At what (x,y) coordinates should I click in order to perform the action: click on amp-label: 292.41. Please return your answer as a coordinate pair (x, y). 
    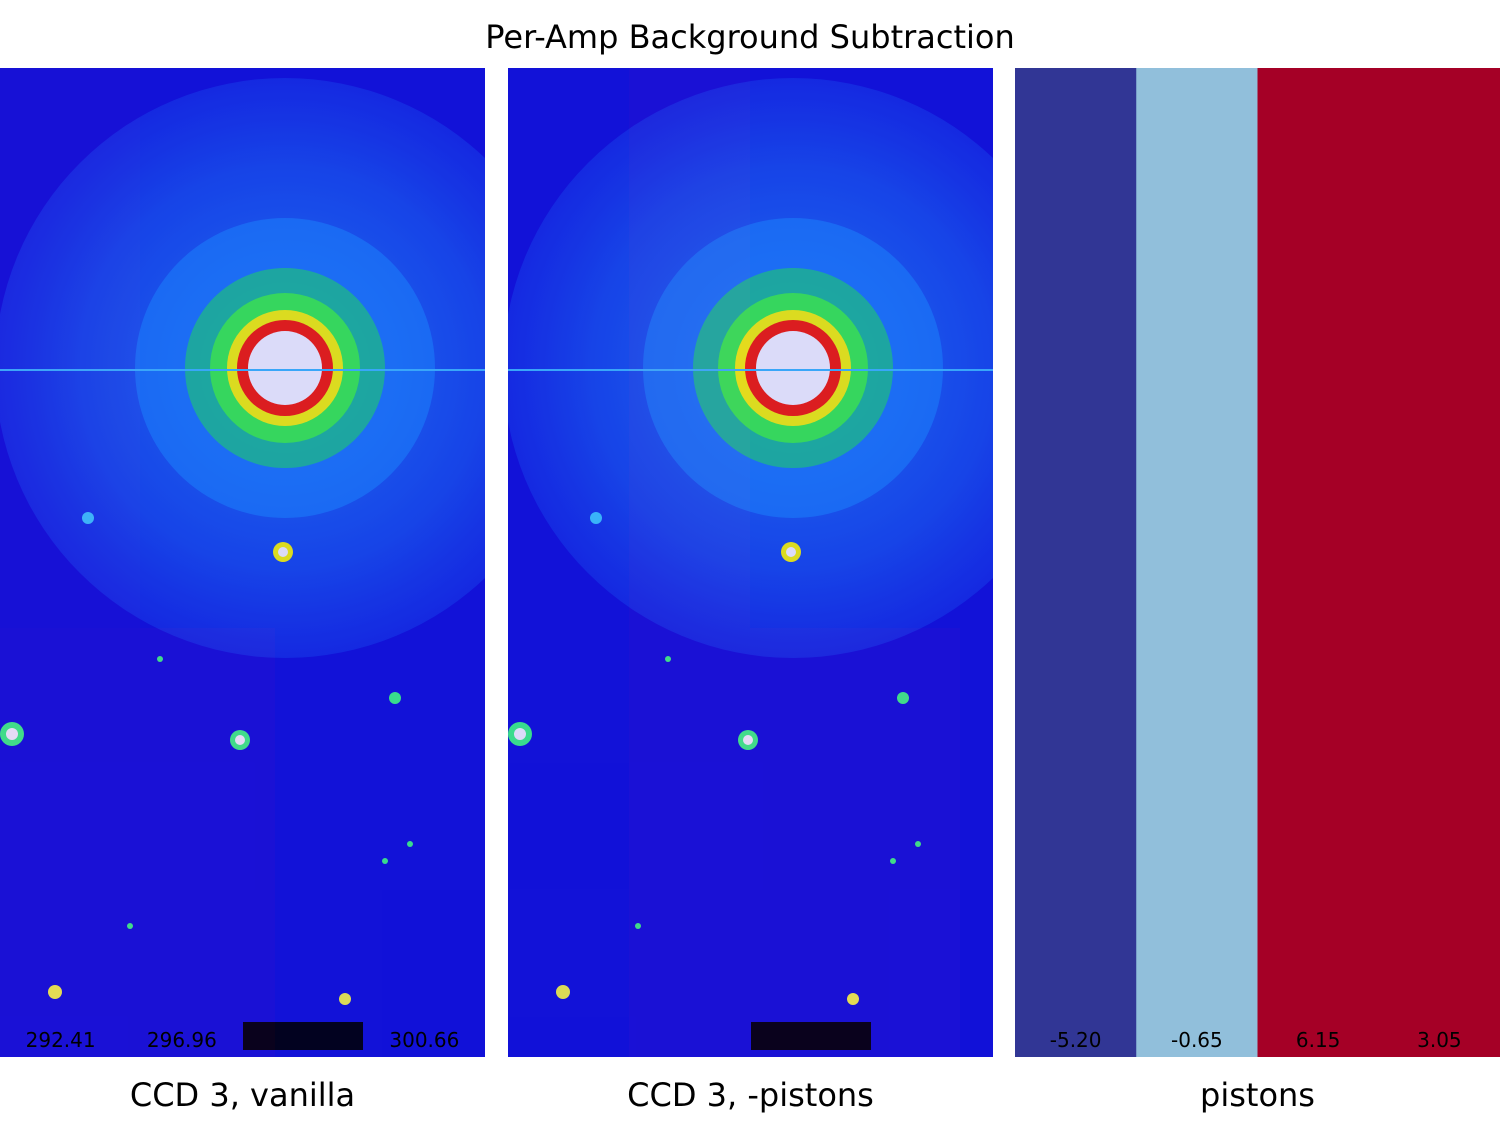
    Looking at the image, I should click on (61, 1040).